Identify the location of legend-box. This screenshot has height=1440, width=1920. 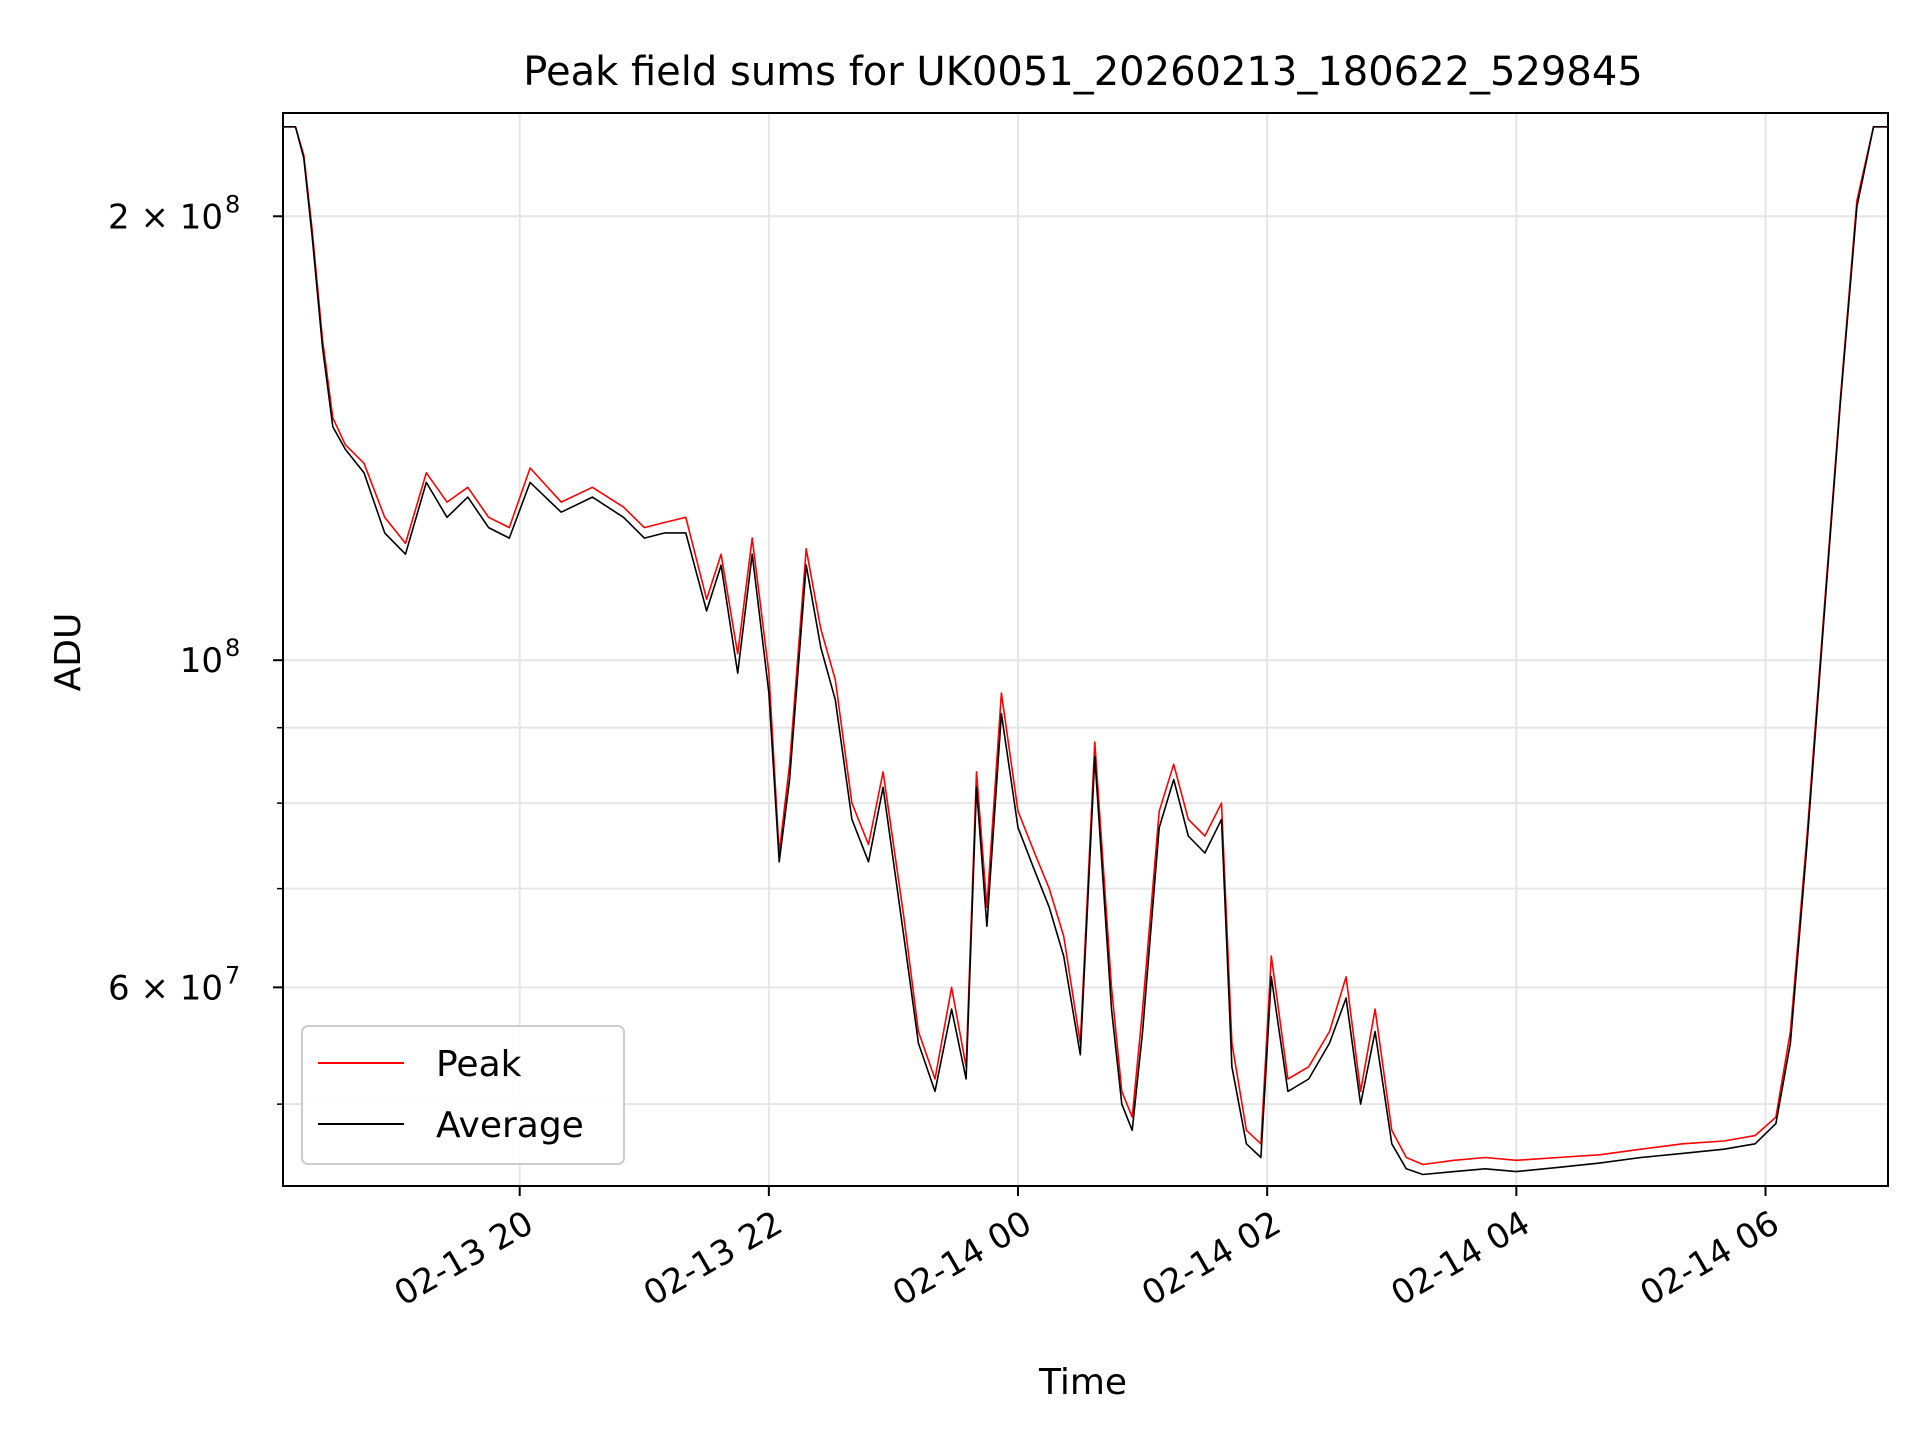
(463, 1095).